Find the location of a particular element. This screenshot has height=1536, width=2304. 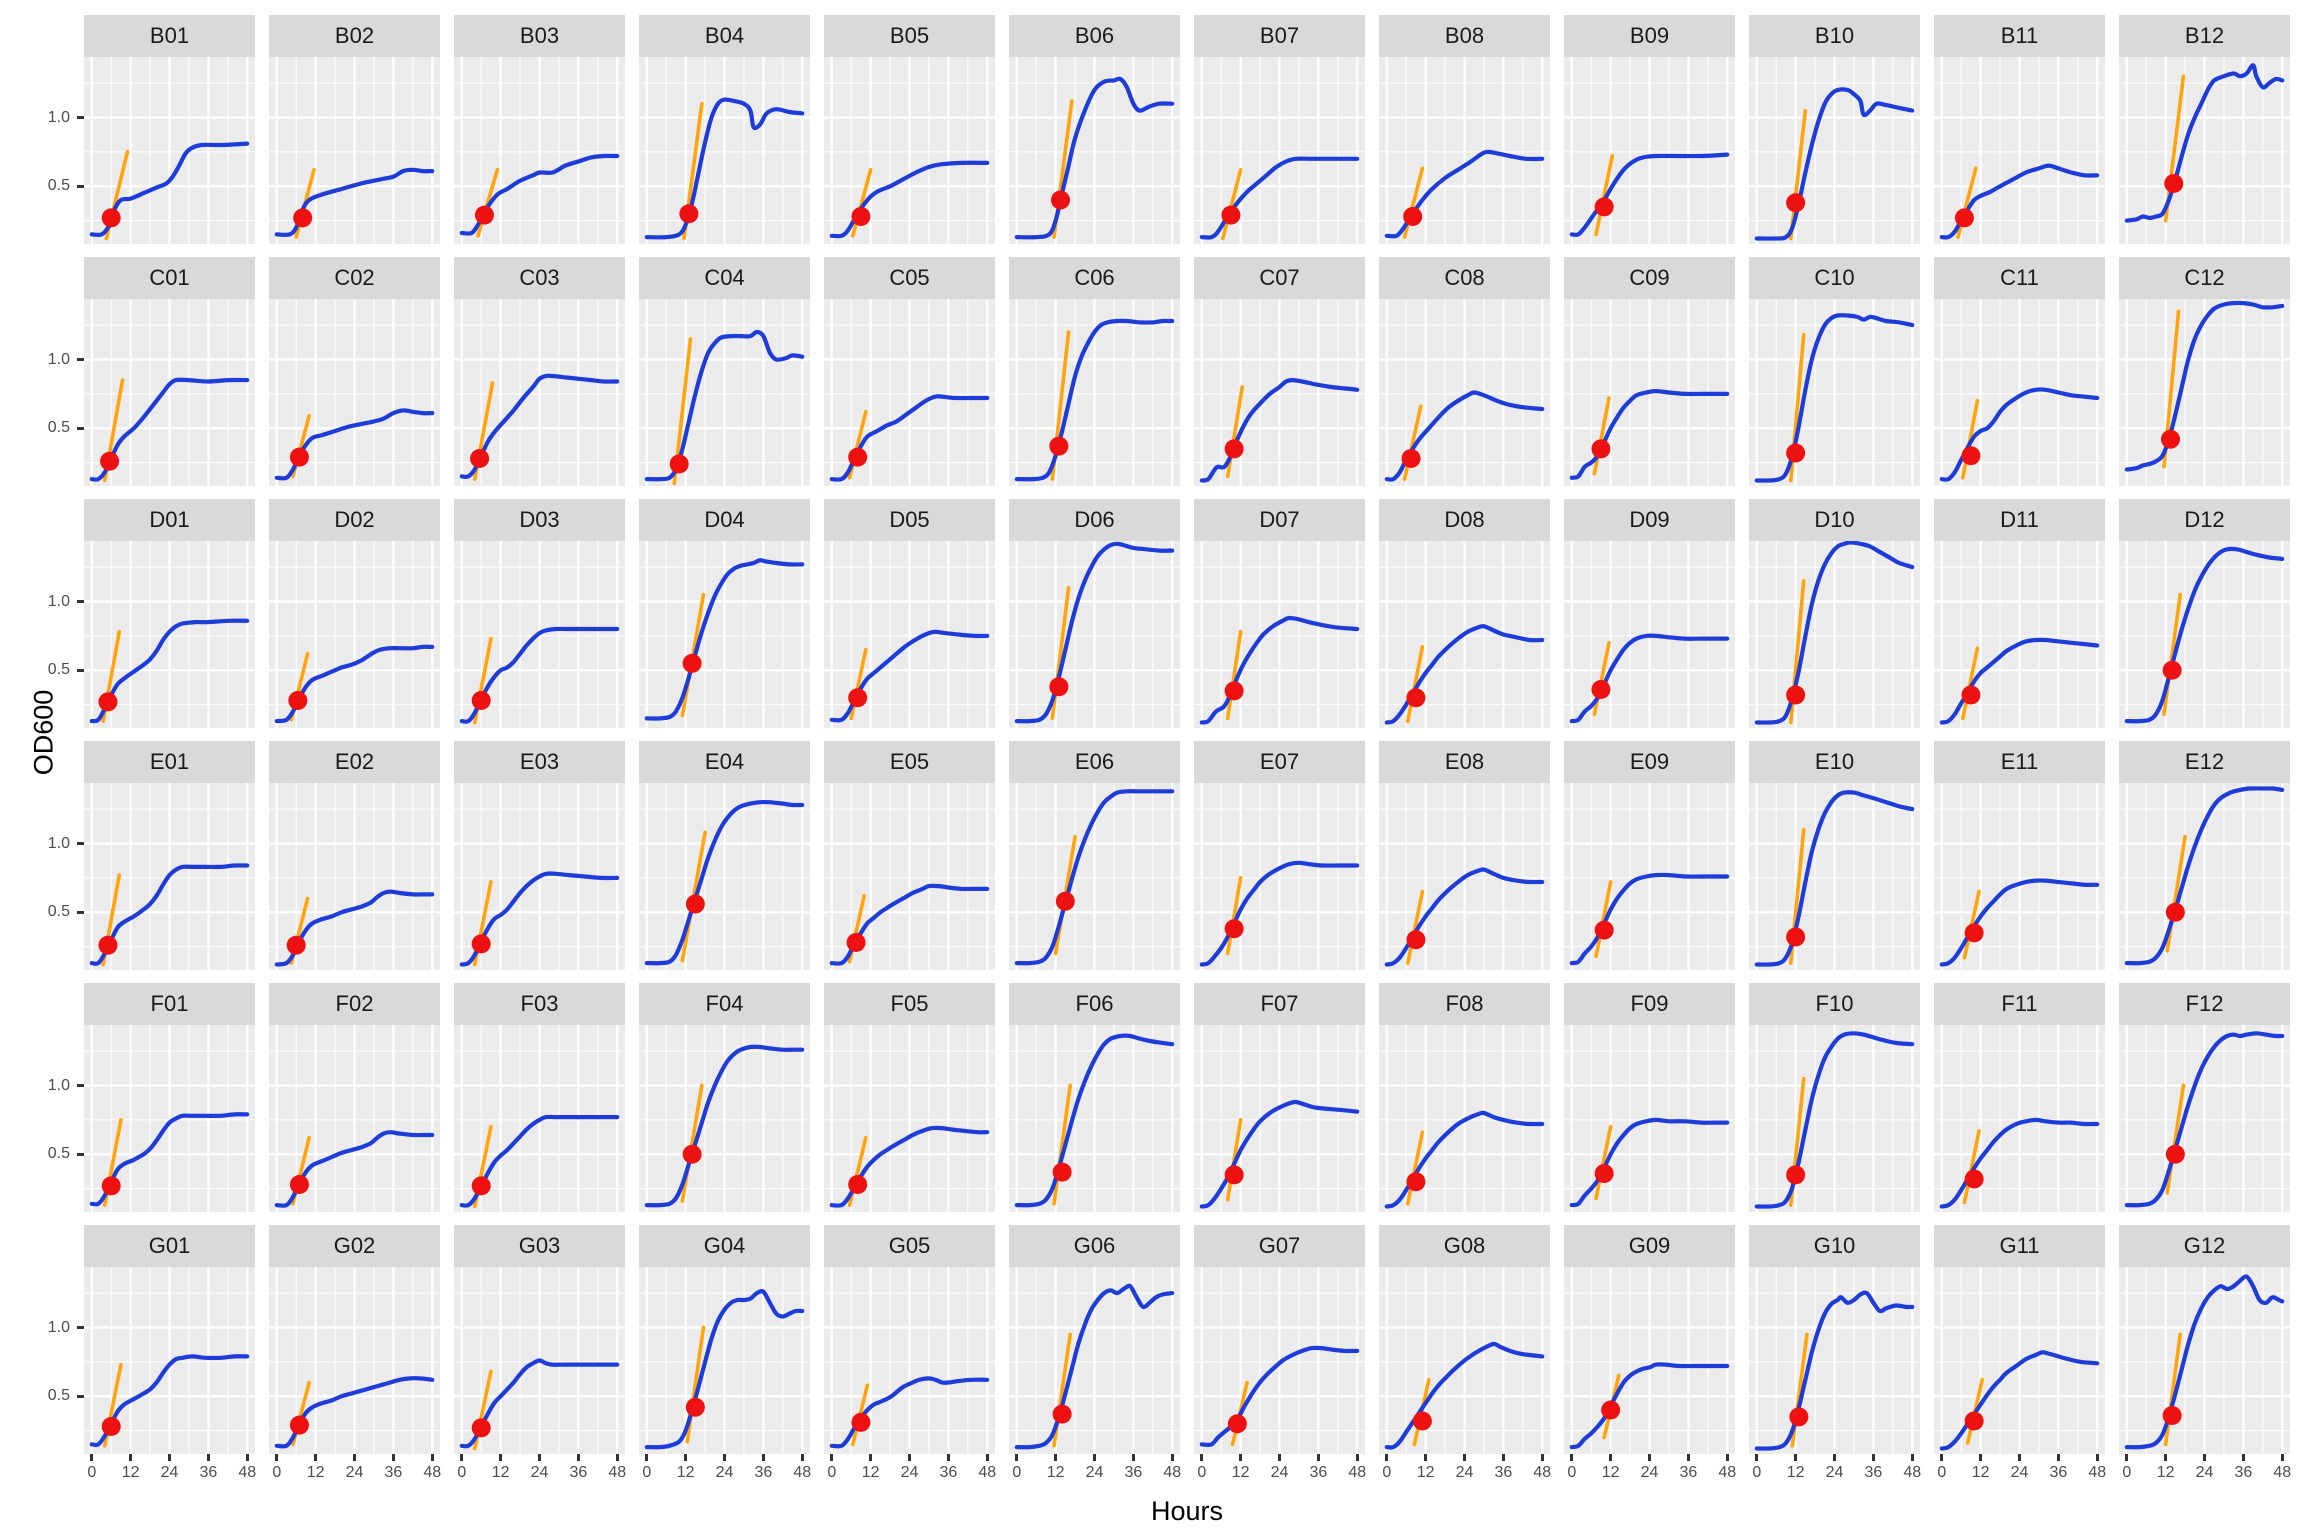

facet-F11: F11 is located at coordinates (2019, 1097).